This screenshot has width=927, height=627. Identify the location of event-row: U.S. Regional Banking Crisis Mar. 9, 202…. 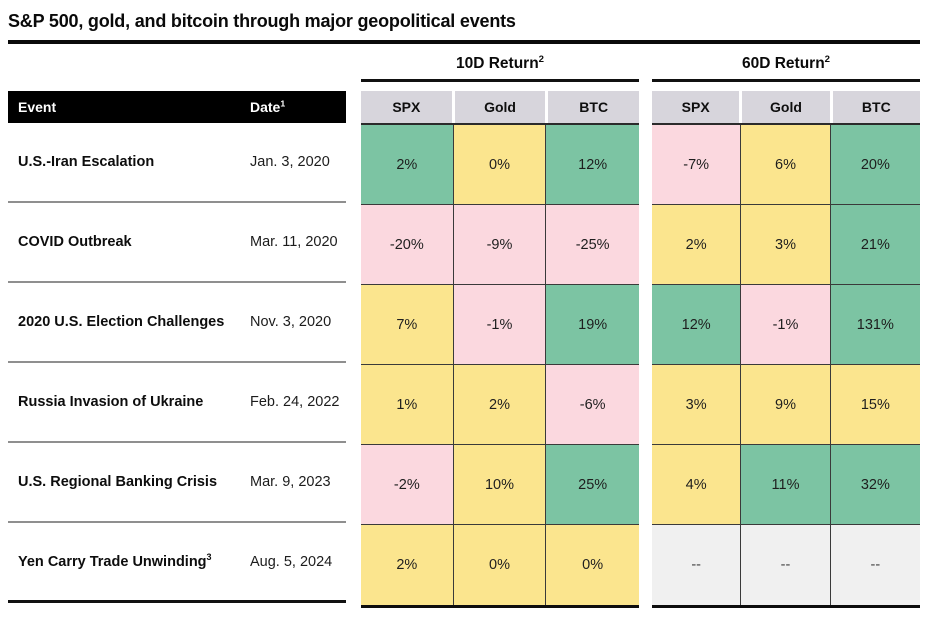
(177, 483).